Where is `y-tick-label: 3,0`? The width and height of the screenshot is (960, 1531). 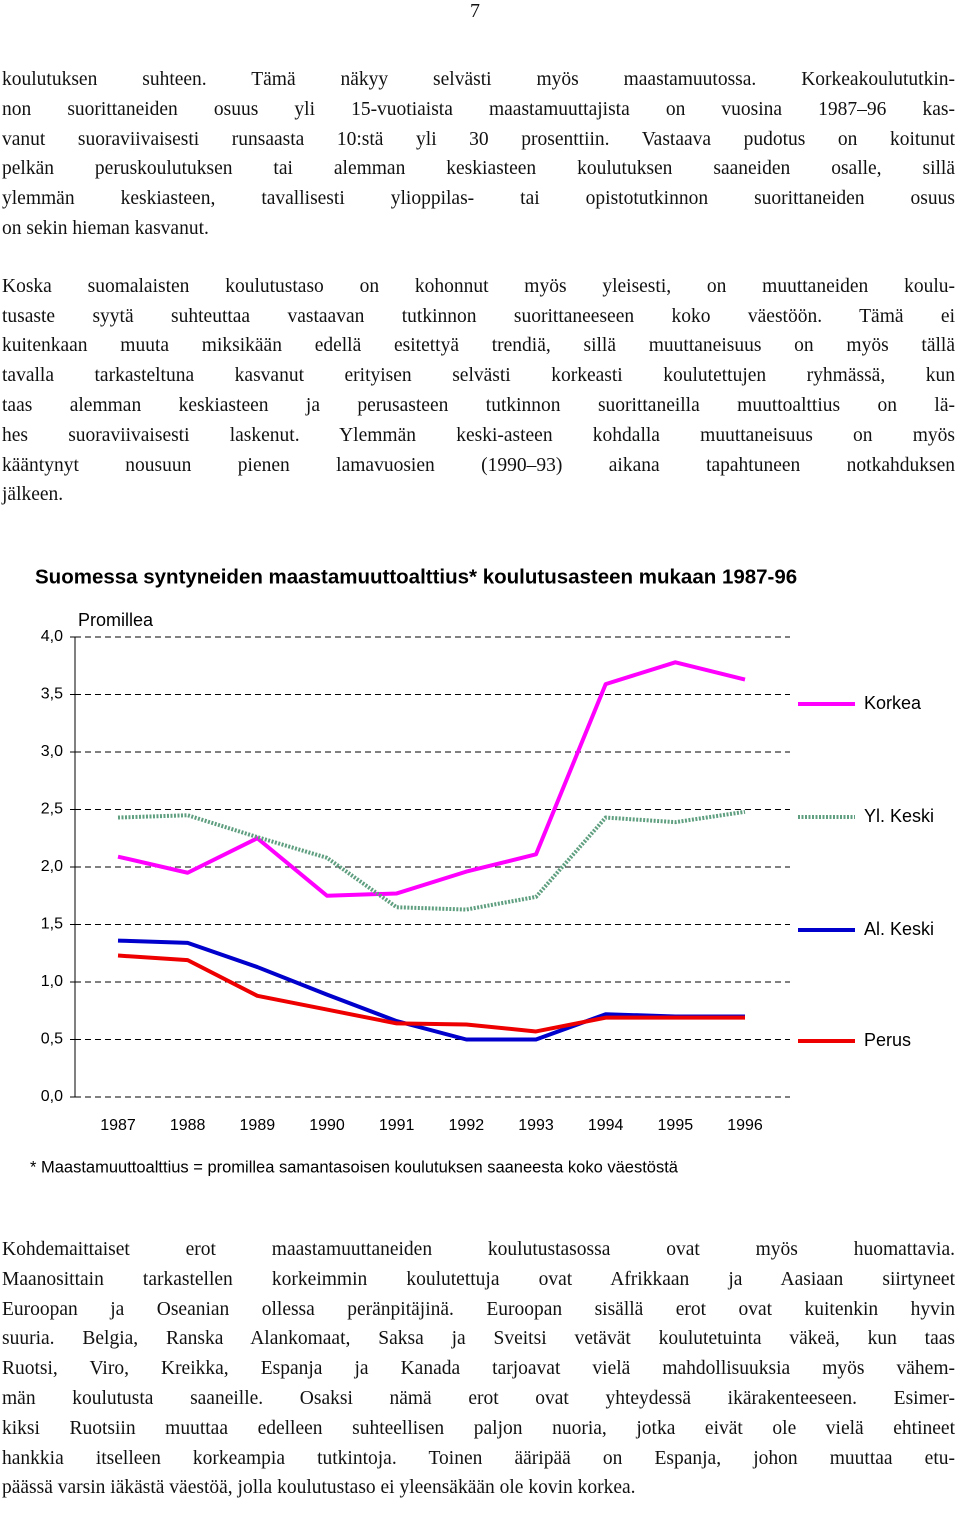
y-tick-label: 3,0 is located at coordinates (52, 751).